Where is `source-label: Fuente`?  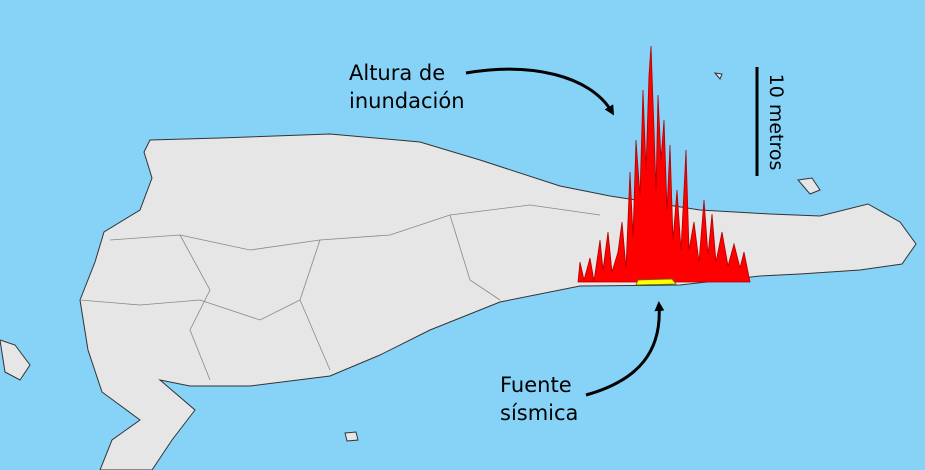
source-label: Fuente is located at coordinates (536, 385).